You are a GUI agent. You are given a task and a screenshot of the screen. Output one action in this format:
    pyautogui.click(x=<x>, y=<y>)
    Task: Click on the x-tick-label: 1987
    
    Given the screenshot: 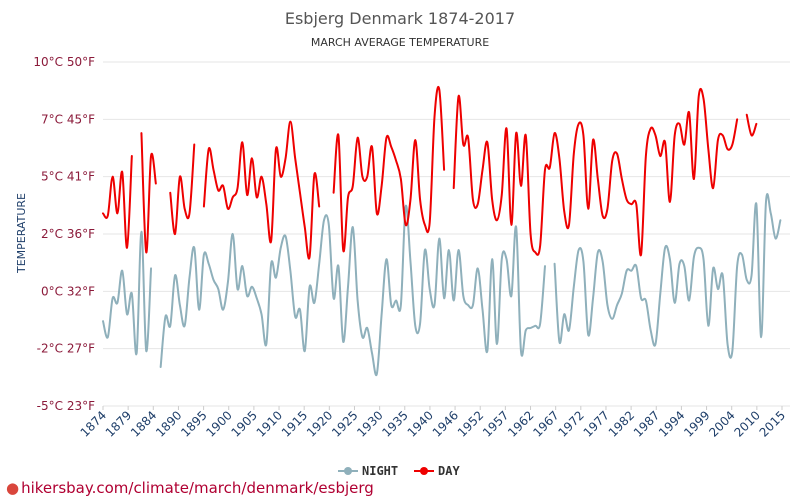 What is the action you would take?
    pyautogui.click(x=646, y=423)
    